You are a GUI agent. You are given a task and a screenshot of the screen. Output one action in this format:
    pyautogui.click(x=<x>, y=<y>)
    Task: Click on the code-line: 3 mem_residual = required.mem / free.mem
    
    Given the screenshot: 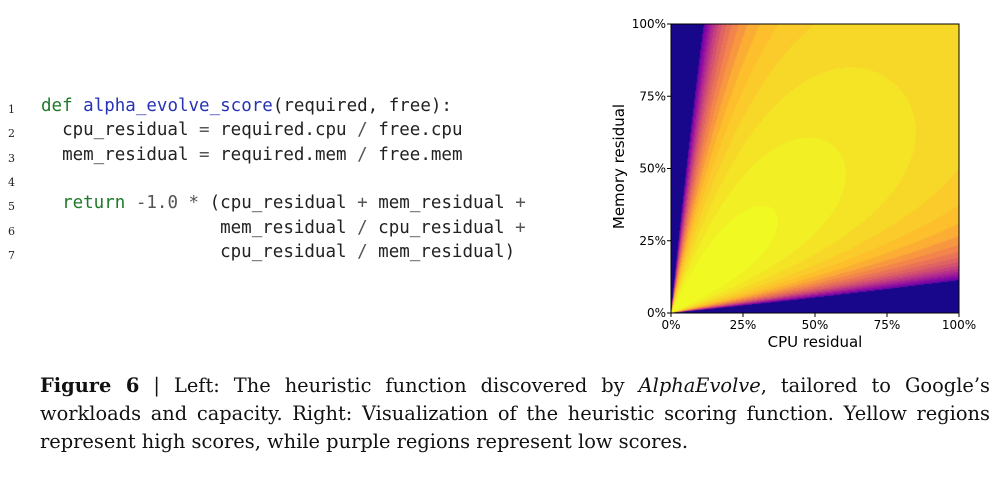 What is the action you would take?
    pyautogui.click(x=300, y=157)
    